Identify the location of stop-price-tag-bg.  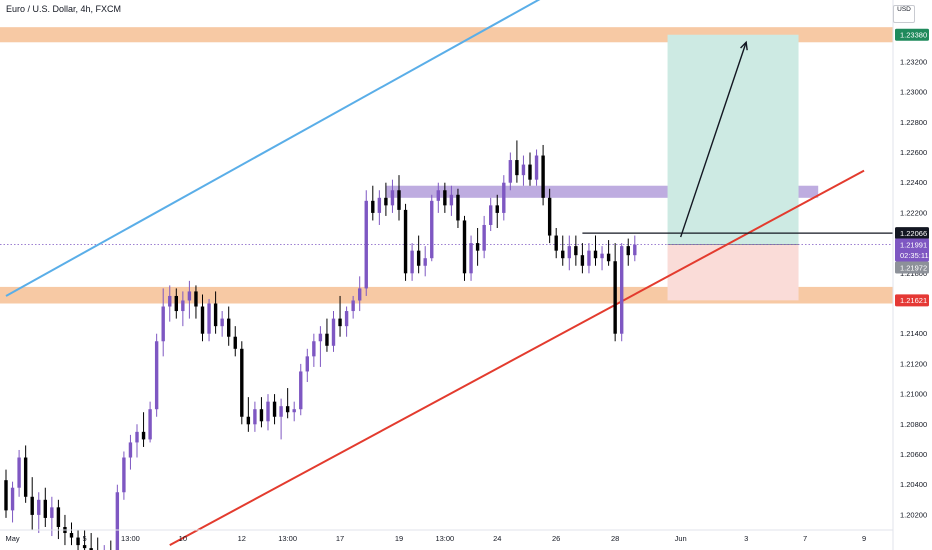
(912, 300).